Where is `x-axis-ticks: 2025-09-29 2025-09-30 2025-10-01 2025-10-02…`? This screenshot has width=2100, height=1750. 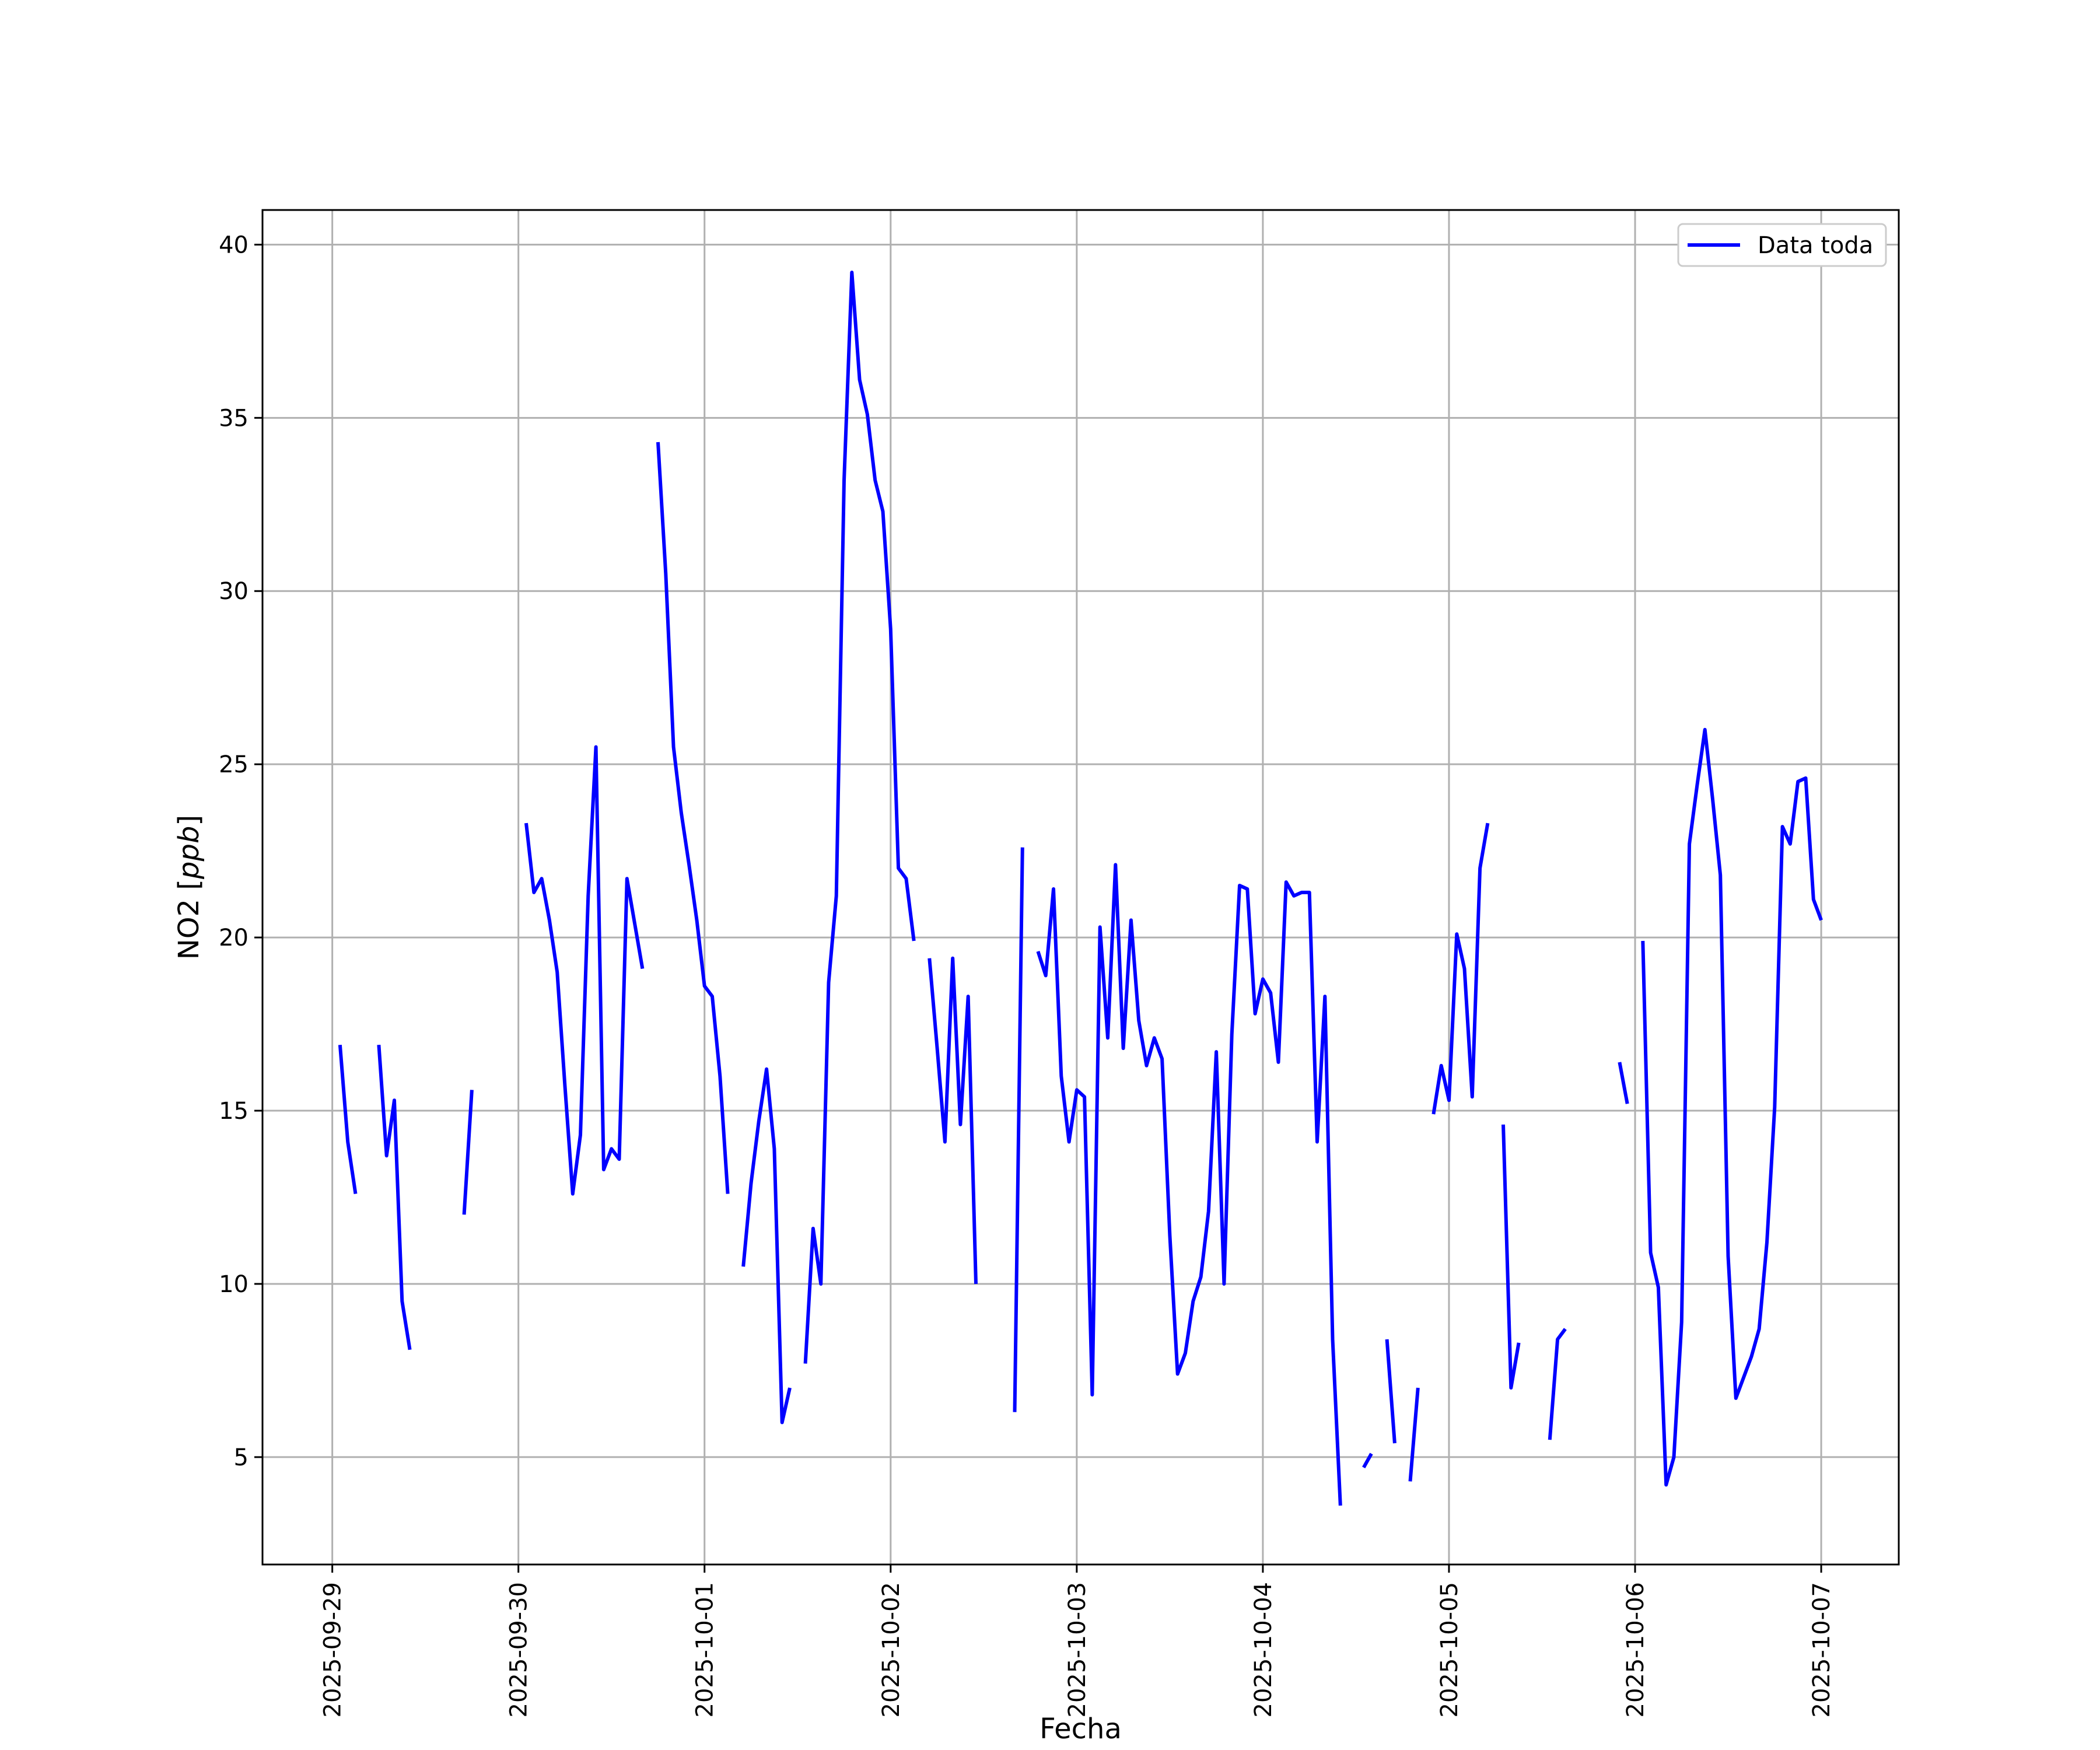
x-axis-ticks: 2025-09-29 2025-09-30 2025-10-01 2025-10-02… is located at coordinates (1077, 1640).